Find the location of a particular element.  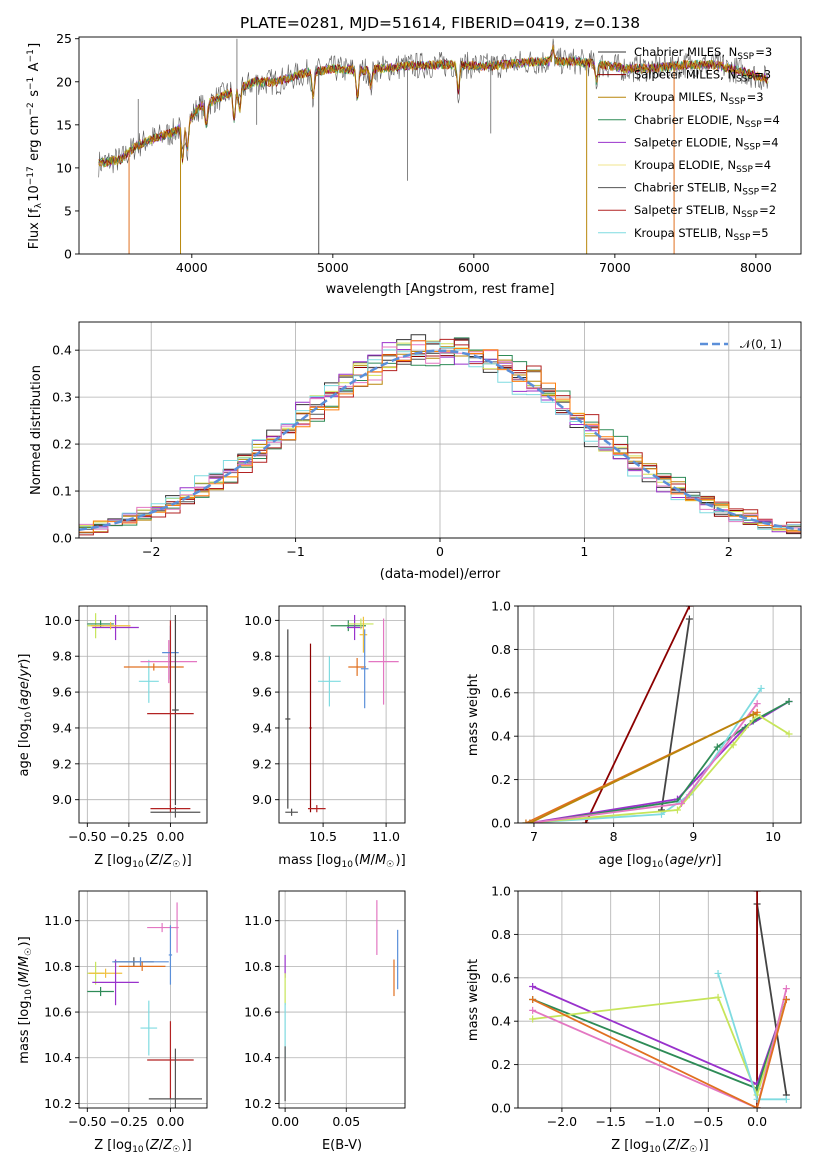

x-tick-label: 9 is located at coordinates (693, 836).